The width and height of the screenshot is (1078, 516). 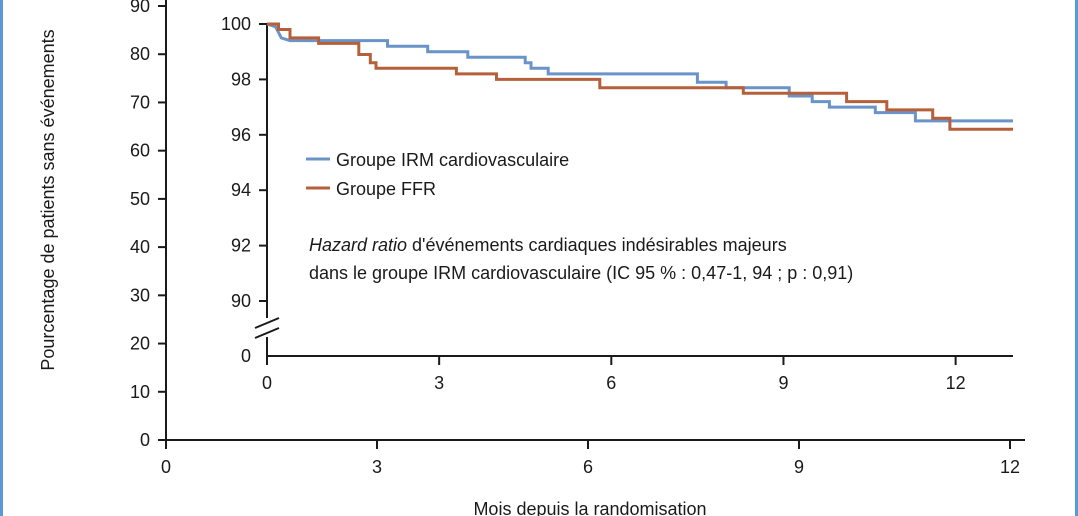 I want to click on outer-y-tick-label: 10, so click(x=140, y=392).